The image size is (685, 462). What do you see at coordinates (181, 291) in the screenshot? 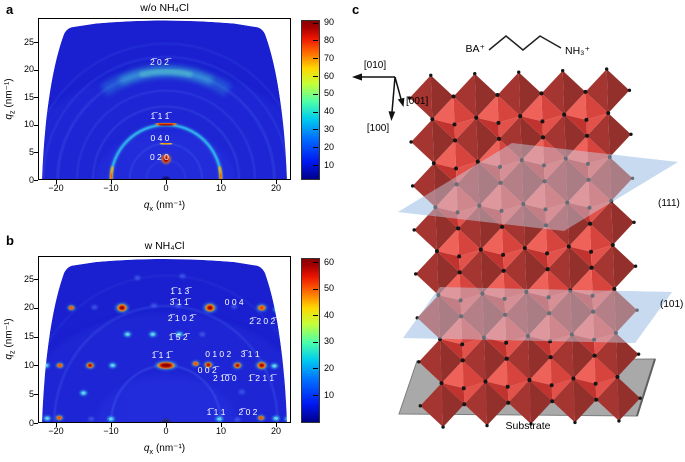
I see `hkl-annotation: 1̅ 1 3̅` at bounding box center [181, 291].